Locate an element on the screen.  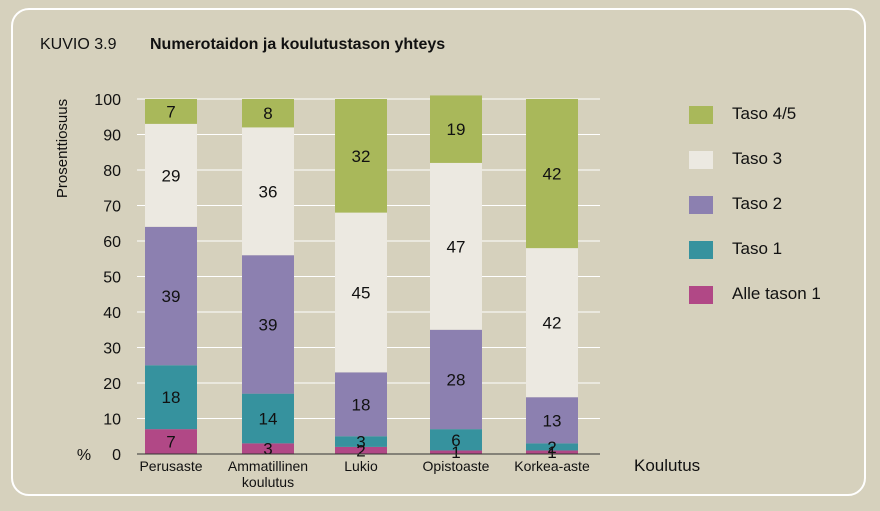
data-label: 19 is located at coordinates (456, 129).